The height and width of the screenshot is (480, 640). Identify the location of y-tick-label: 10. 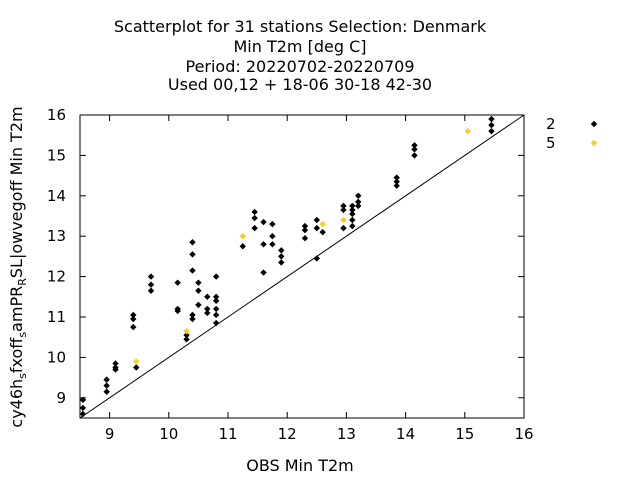
(56, 357).